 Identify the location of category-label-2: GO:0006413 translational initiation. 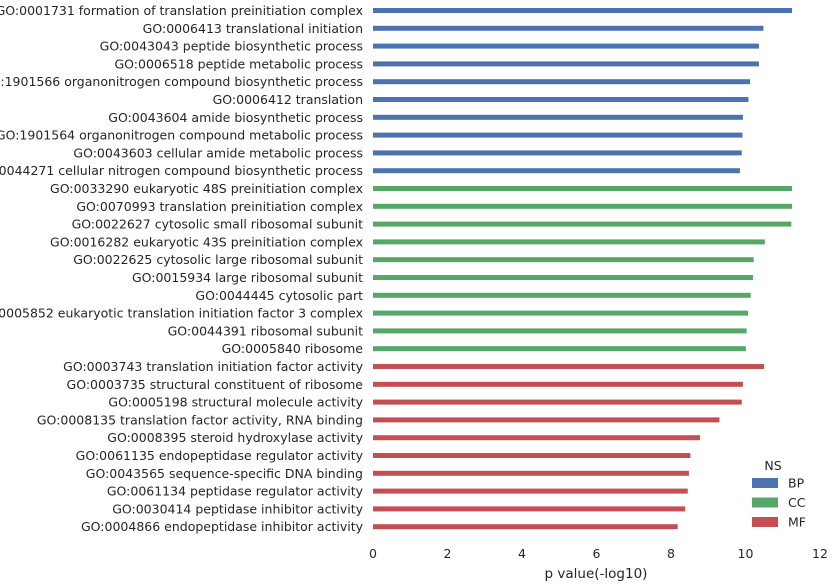
(253, 28).